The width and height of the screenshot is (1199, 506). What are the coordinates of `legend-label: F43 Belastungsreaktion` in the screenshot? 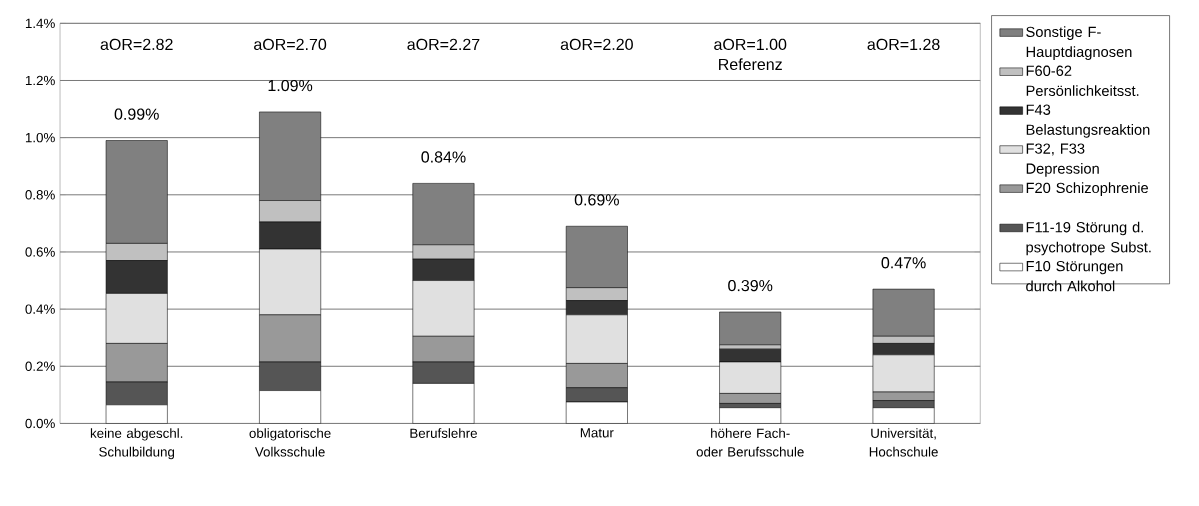 It's located at (1088, 121).